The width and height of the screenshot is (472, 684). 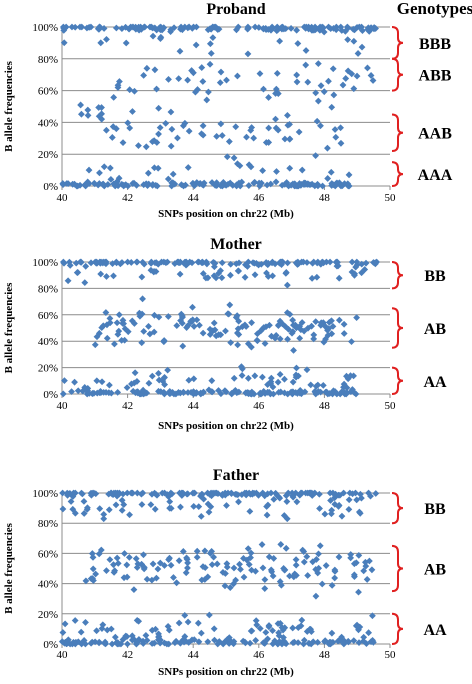 What do you see at coordinates (259, 198) in the screenshot?
I see `x-tick-label: 46` at bounding box center [259, 198].